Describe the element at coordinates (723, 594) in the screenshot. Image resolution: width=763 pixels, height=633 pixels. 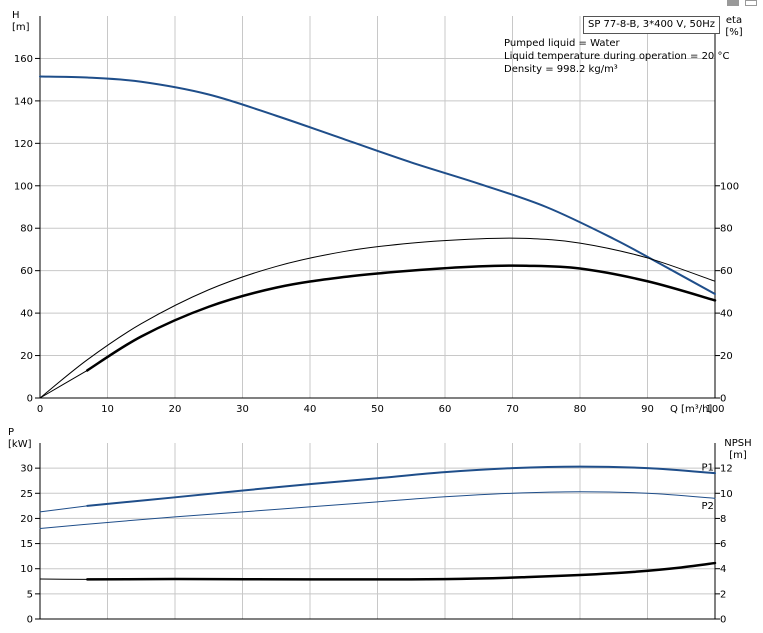
I see `ytick-label-right-1-1: 2` at that location.